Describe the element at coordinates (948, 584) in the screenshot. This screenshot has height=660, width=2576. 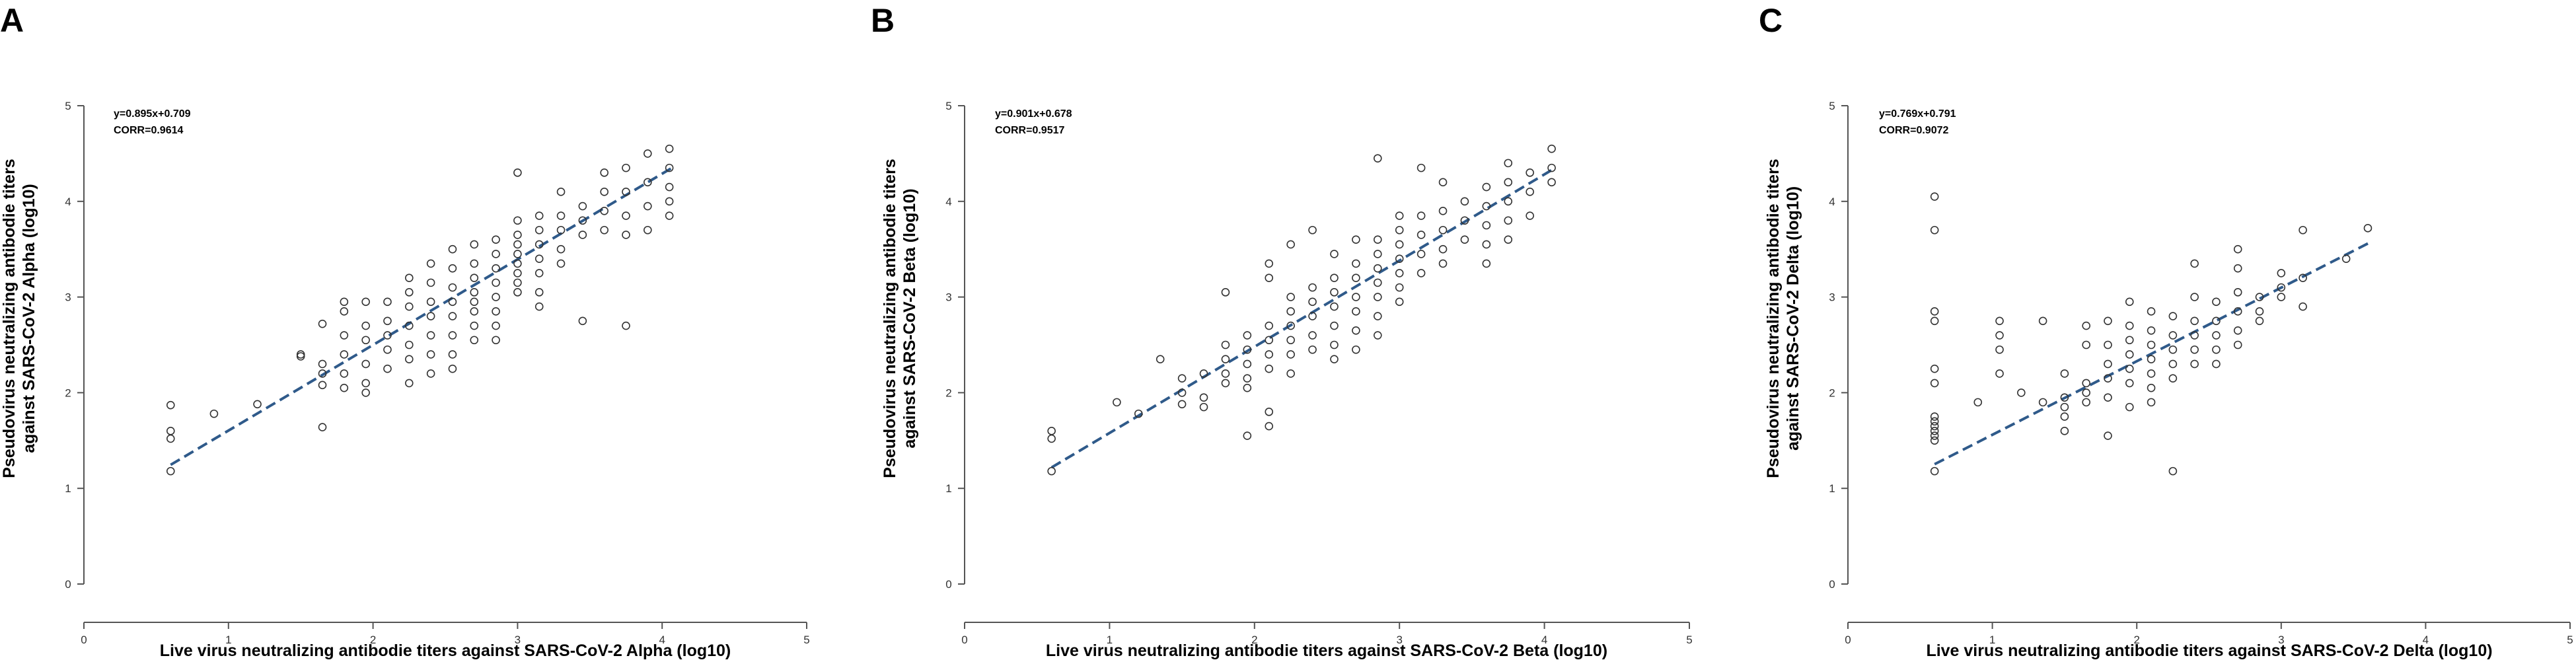
I see `y-tick-label: 0` at that location.